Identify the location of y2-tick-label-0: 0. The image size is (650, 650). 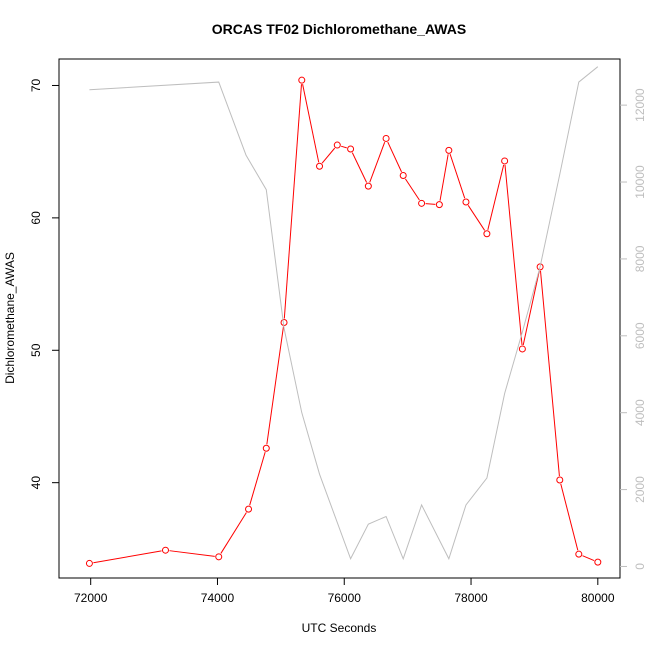
(640, 566).